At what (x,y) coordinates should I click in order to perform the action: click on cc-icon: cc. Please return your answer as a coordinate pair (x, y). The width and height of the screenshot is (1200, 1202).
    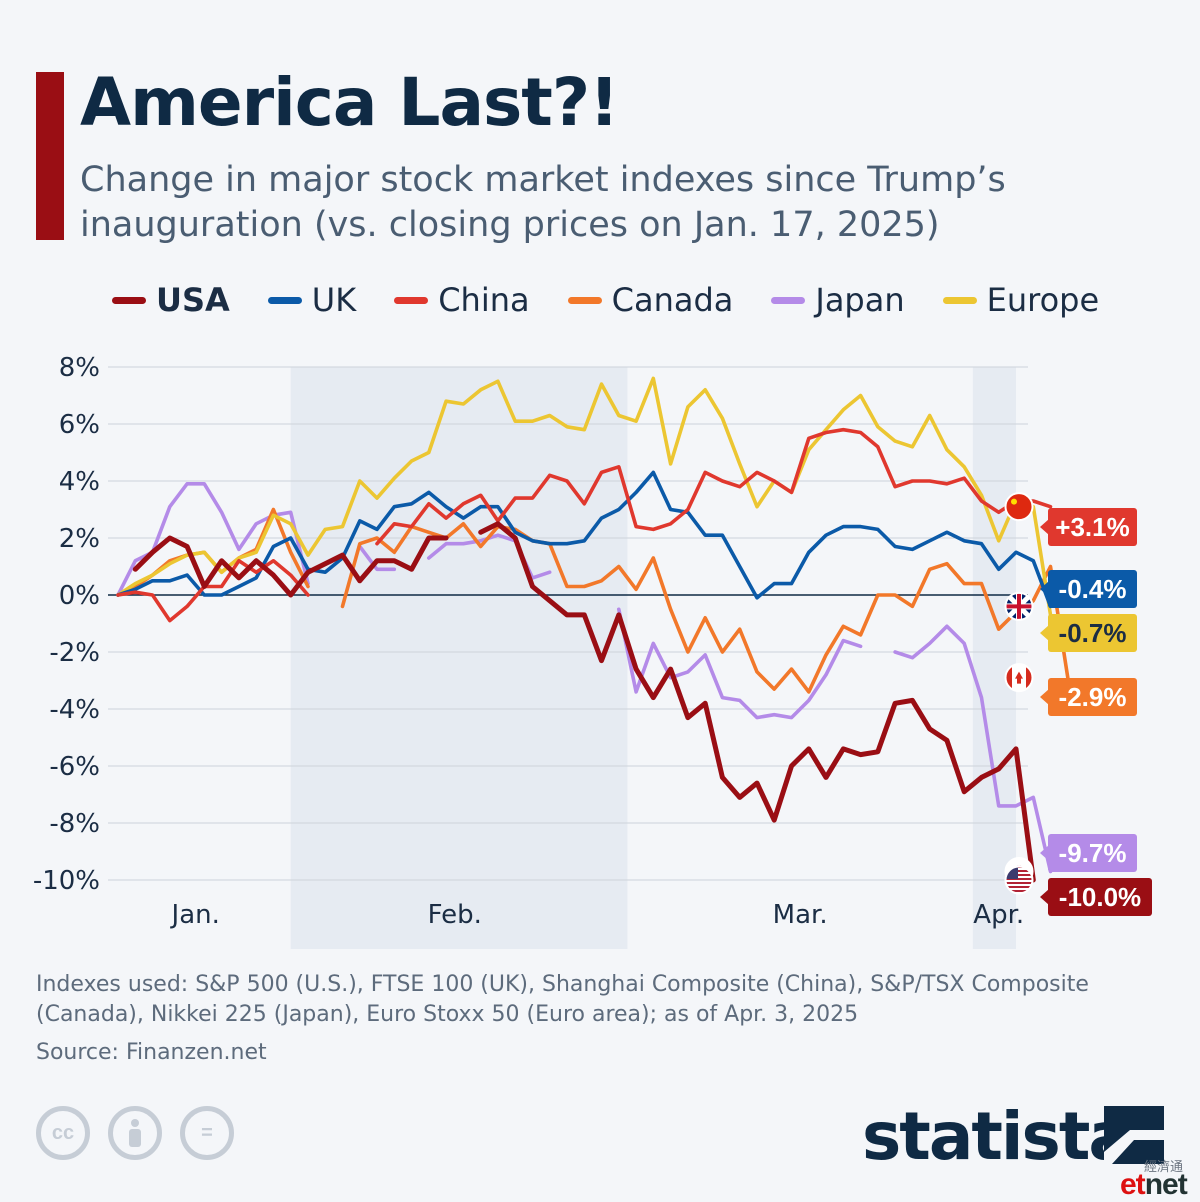
    Looking at the image, I should click on (63, 1133).